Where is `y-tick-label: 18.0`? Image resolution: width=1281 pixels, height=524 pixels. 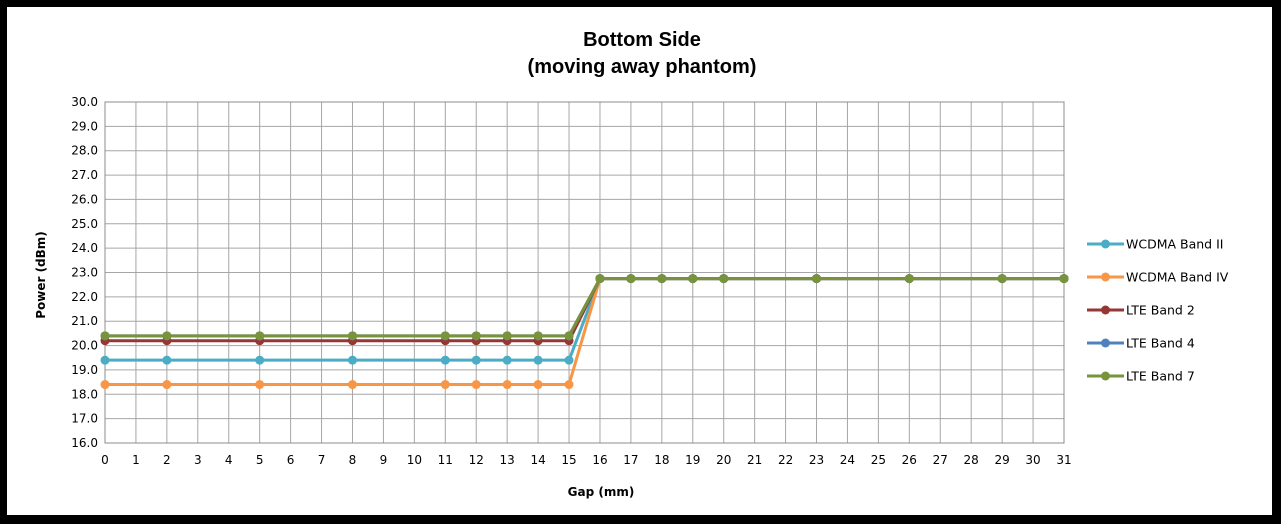
y-tick-label: 18.0 is located at coordinates (84, 394).